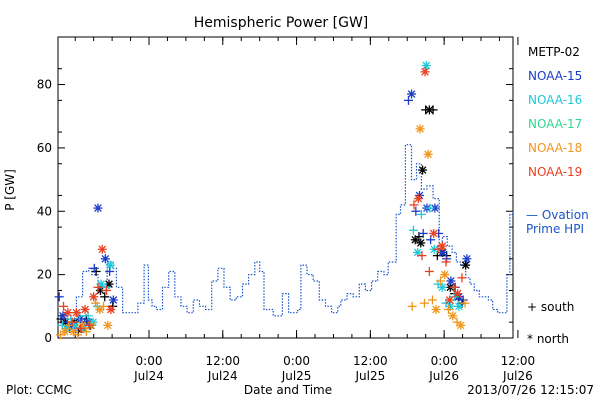 This screenshot has height=400, width=600. Describe the element at coordinates (555, 148) in the screenshot. I see `legend-item: NOAA-18` at that location.